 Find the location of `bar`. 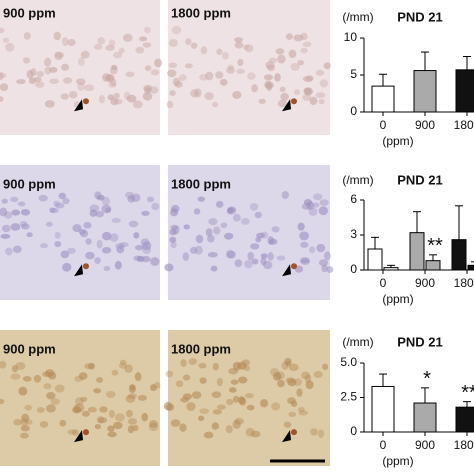

bar is located at coordinates (417, 251).